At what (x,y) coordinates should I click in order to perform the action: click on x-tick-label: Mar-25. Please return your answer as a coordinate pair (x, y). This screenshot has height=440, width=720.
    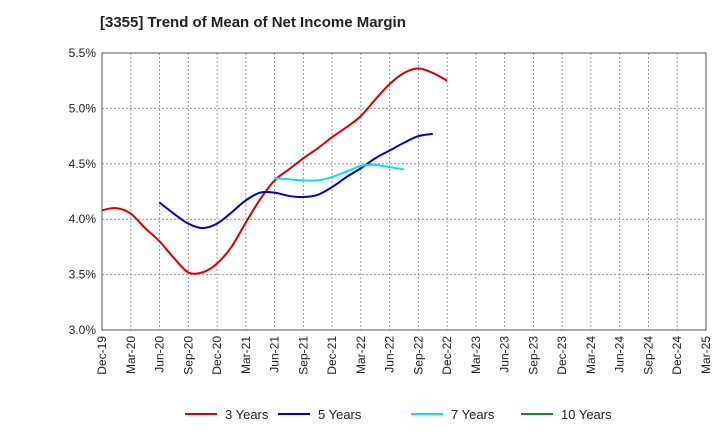
    Looking at the image, I should click on (706, 355).